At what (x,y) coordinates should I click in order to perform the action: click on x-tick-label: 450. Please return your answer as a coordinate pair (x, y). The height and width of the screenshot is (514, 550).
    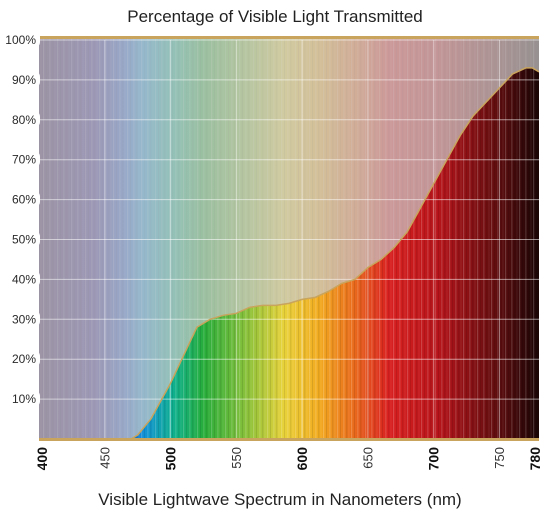
    Looking at the image, I should click on (104, 458).